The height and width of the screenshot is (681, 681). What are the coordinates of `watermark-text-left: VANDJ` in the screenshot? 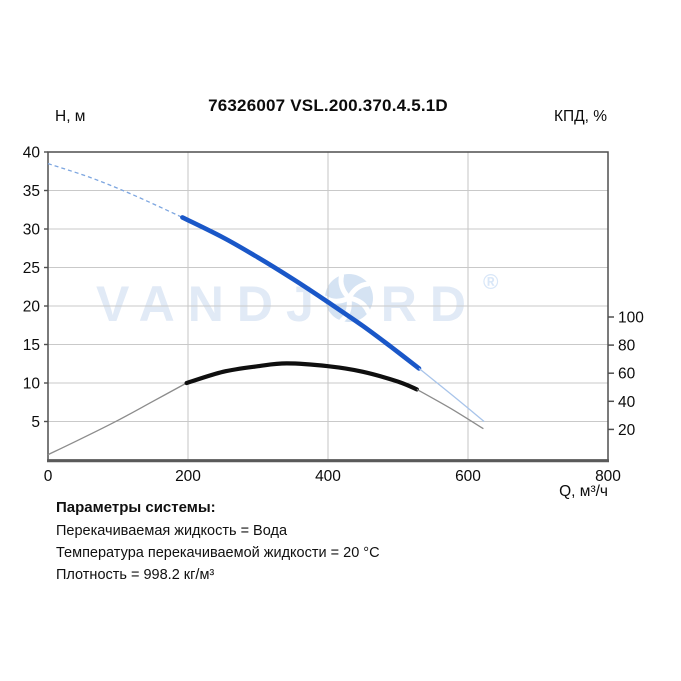 It's located at (211, 304).